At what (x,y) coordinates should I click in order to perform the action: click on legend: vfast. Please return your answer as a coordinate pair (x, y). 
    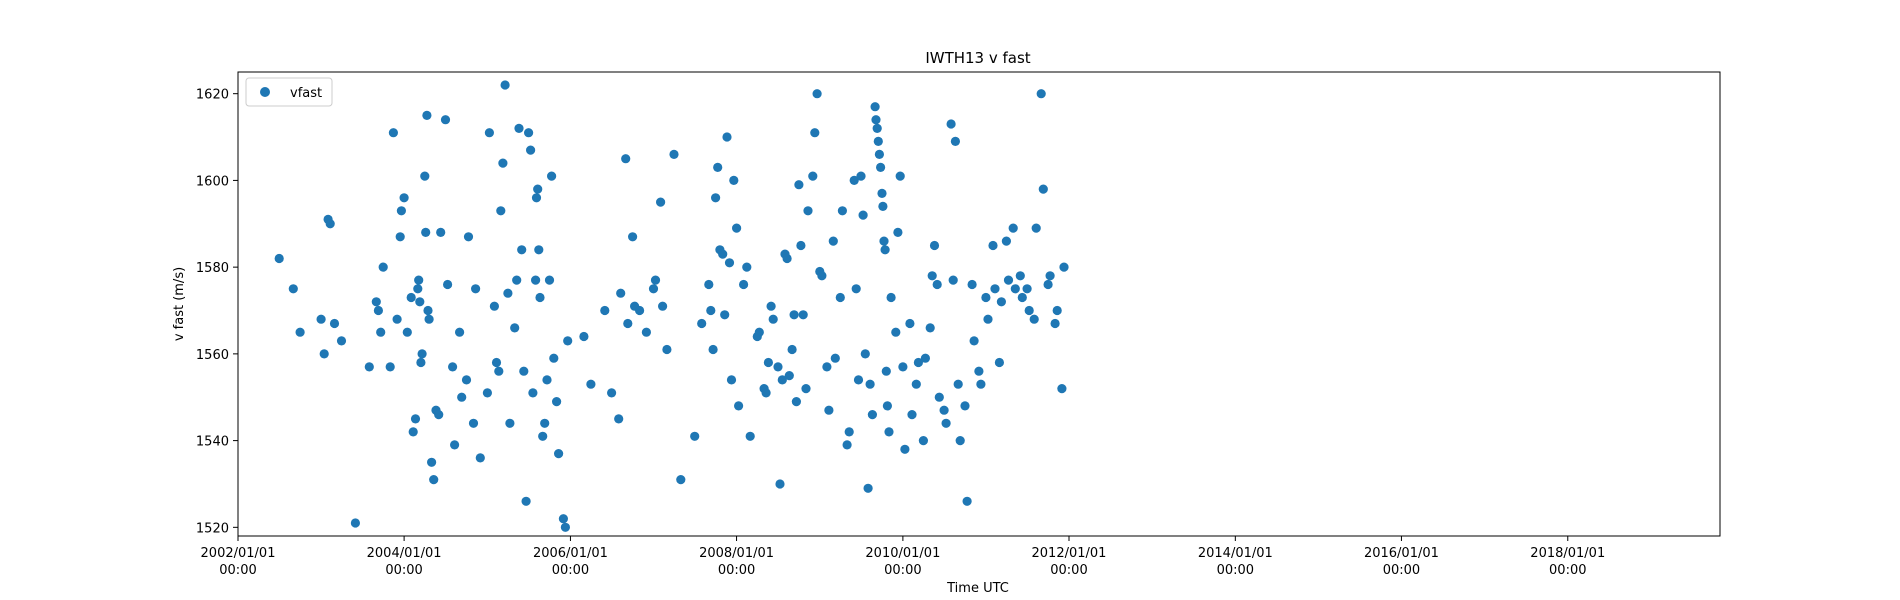
    Looking at the image, I should click on (289, 92).